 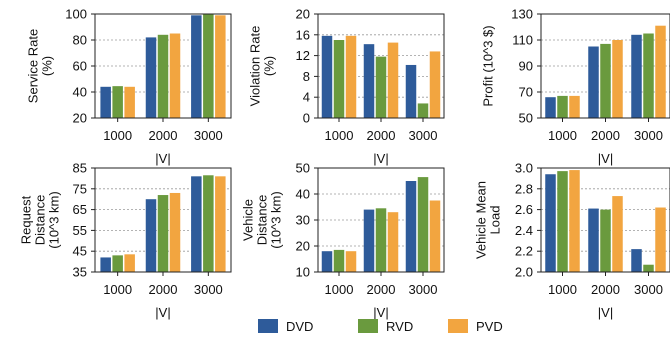 What do you see at coordinates (303, 34) in the screenshot?
I see `y-tick-label: 16` at bounding box center [303, 34].